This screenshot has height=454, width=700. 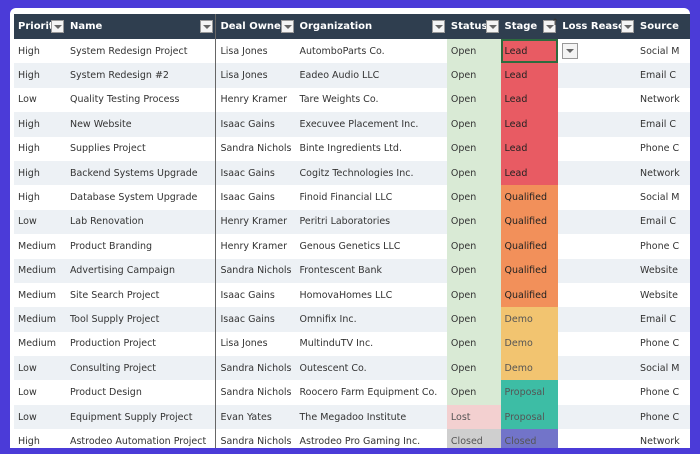 I want to click on cell-organization: Cogitz Technologies Inc., so click(x=371, y=173).